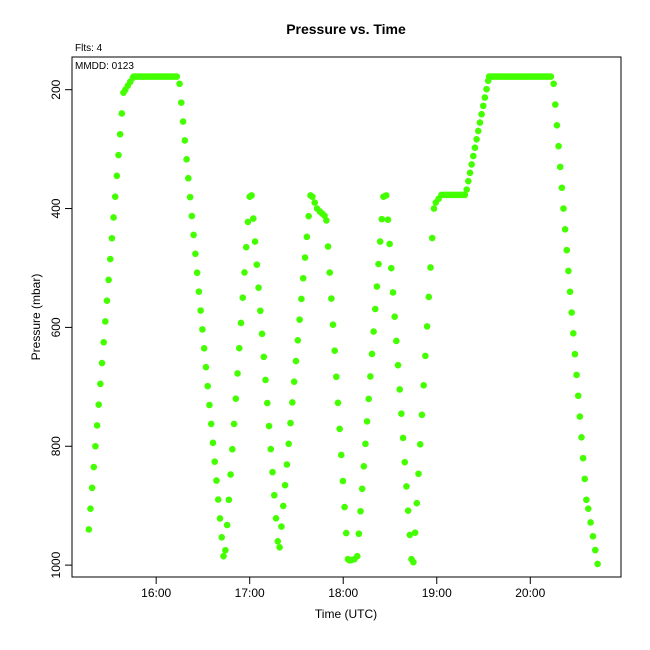  What do you see at coordinates (343, 588) in the screenshot?
I see `x-axis: 16:00 17:00 18:00 19:00 20:00` at bounding box center [343, 588].